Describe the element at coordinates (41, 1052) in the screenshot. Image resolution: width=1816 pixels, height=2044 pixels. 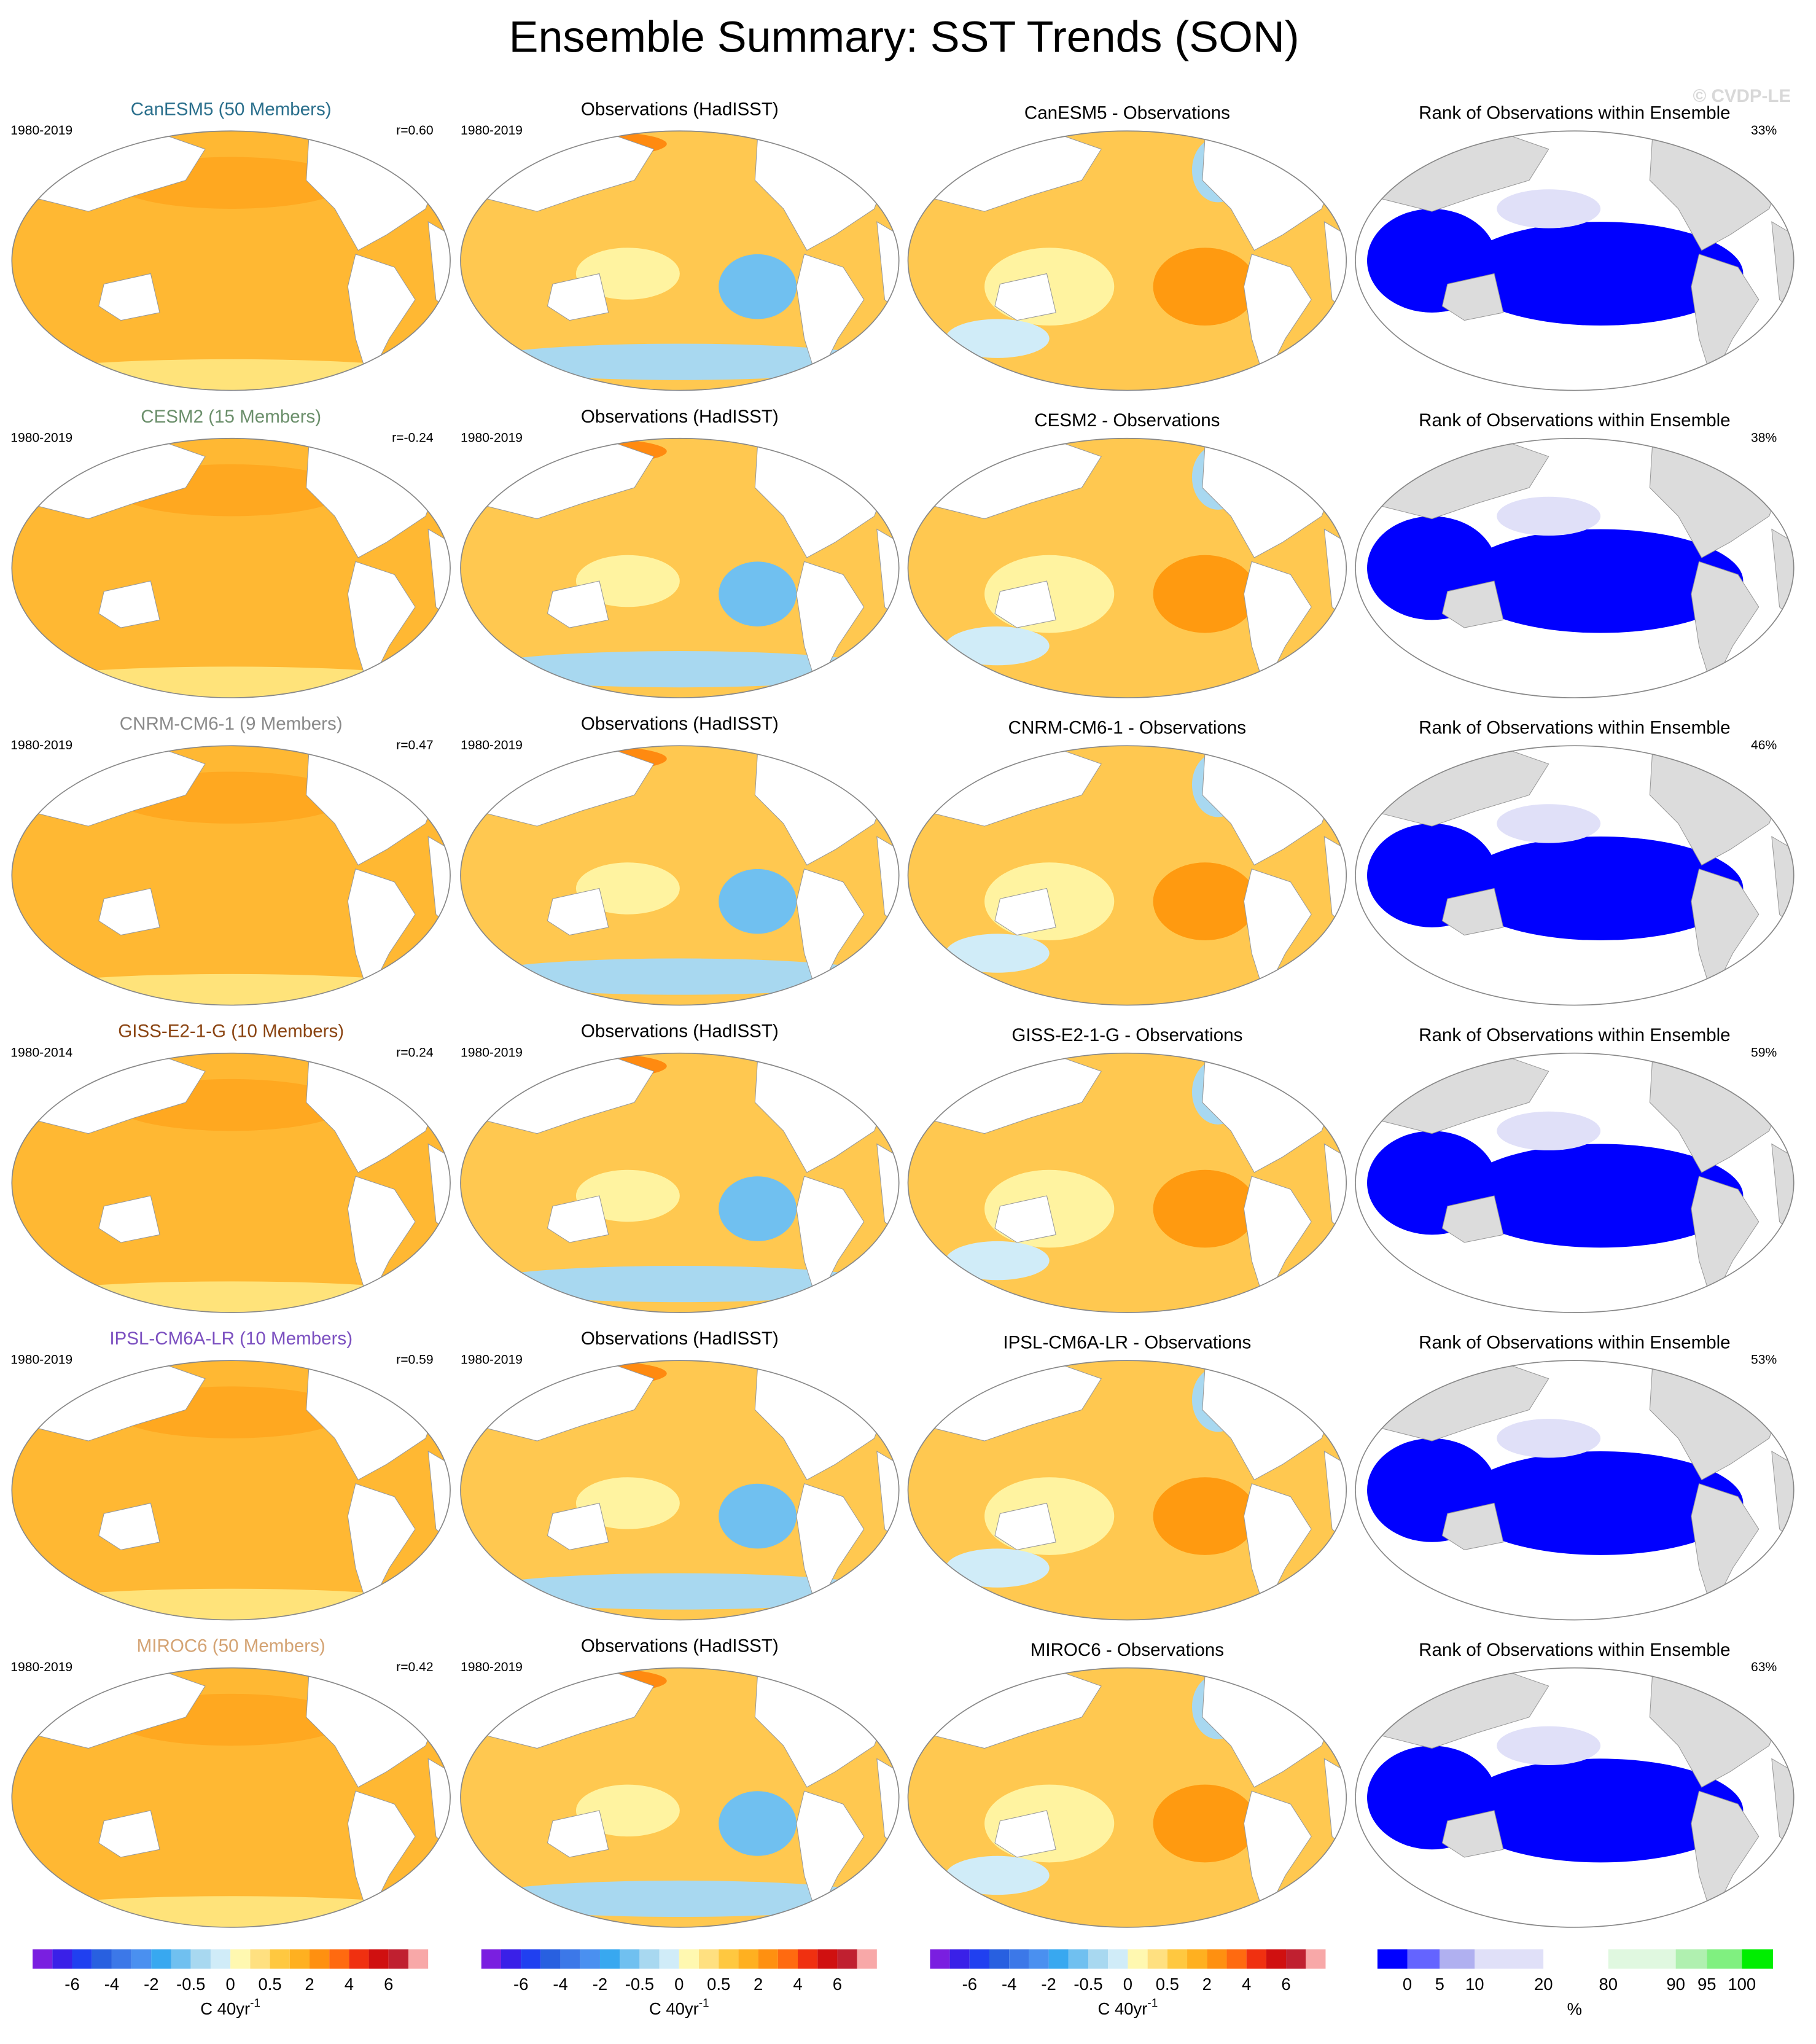
I see `years-label: 1980-2014` at that location.